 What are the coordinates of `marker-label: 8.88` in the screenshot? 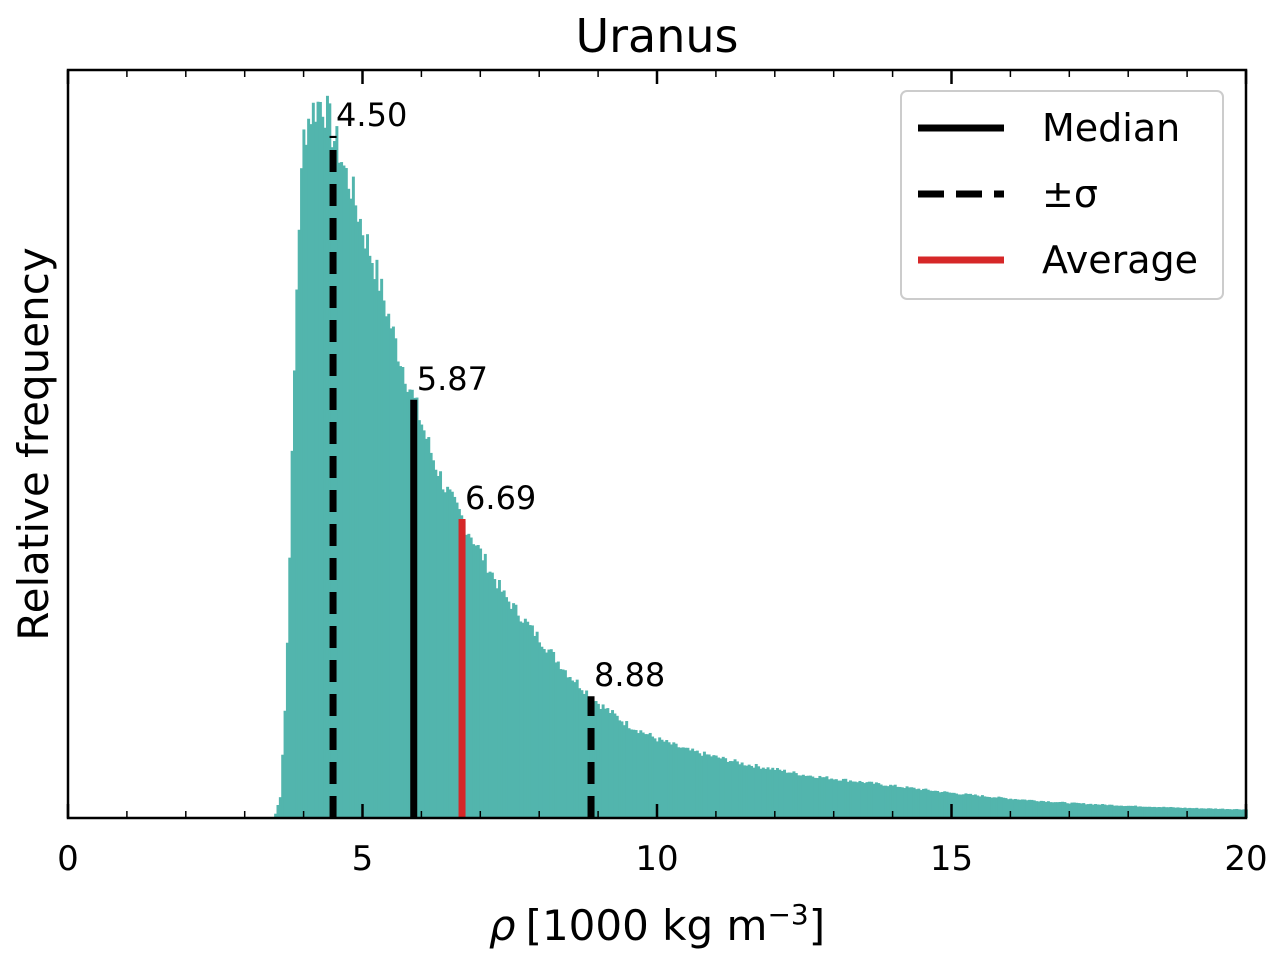 It's located at (629, 675).